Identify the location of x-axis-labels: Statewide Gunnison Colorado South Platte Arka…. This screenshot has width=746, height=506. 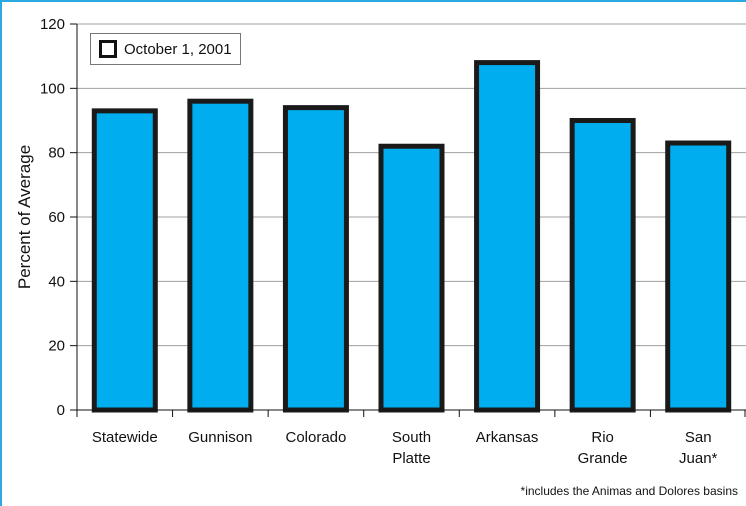
(411, 438).